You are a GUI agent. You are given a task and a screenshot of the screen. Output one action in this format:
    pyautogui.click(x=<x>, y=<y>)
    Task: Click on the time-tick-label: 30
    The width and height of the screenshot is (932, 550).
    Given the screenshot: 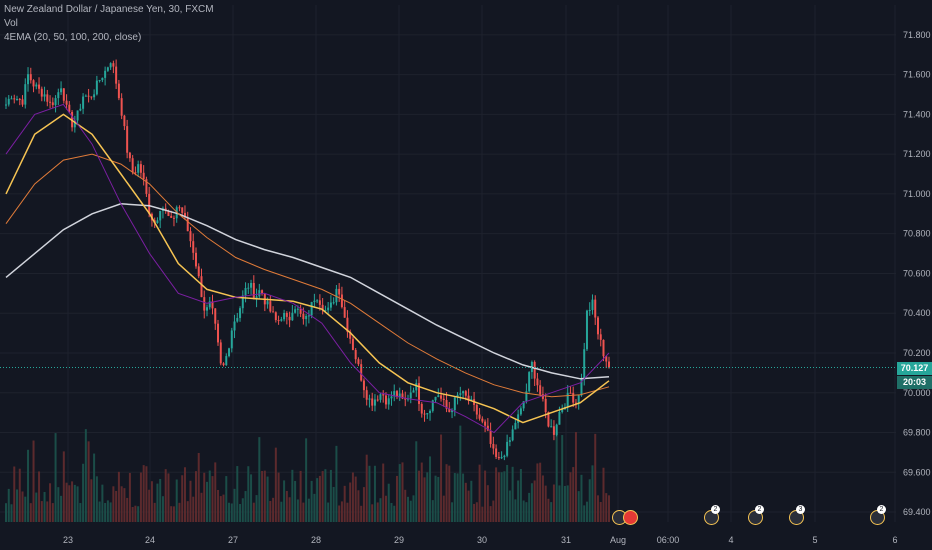 What is the action you would take?
    pyautogui.click(x=482, y=540)
    